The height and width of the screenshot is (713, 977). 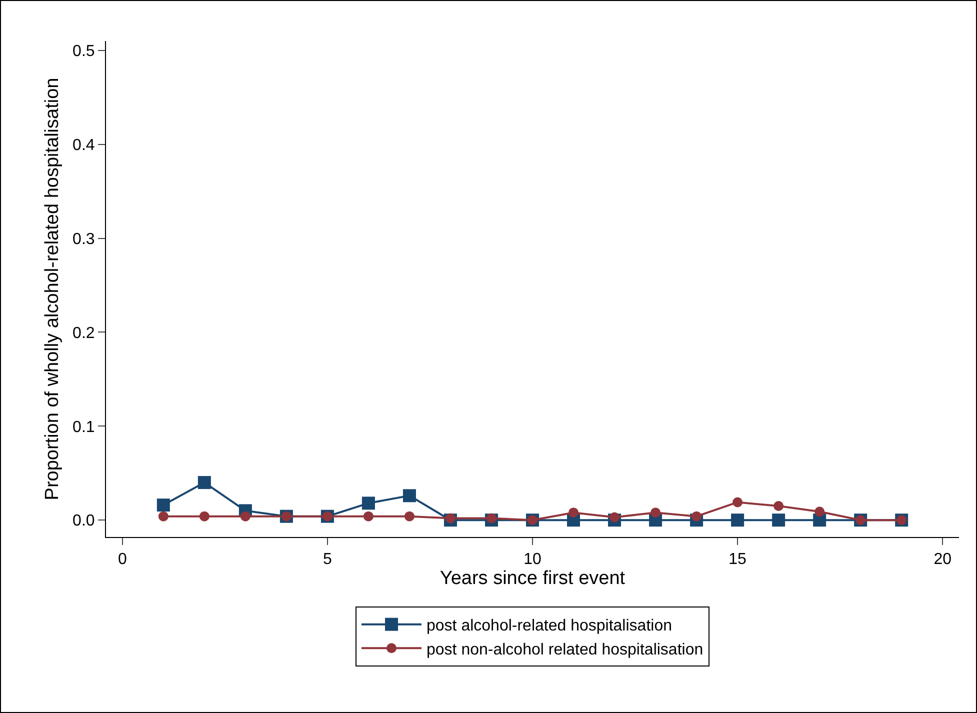 What do you see at coordinates (83, 333) in the screenshot?
I see `y-tick-label: 0.2` at bounding box center [83, 333].